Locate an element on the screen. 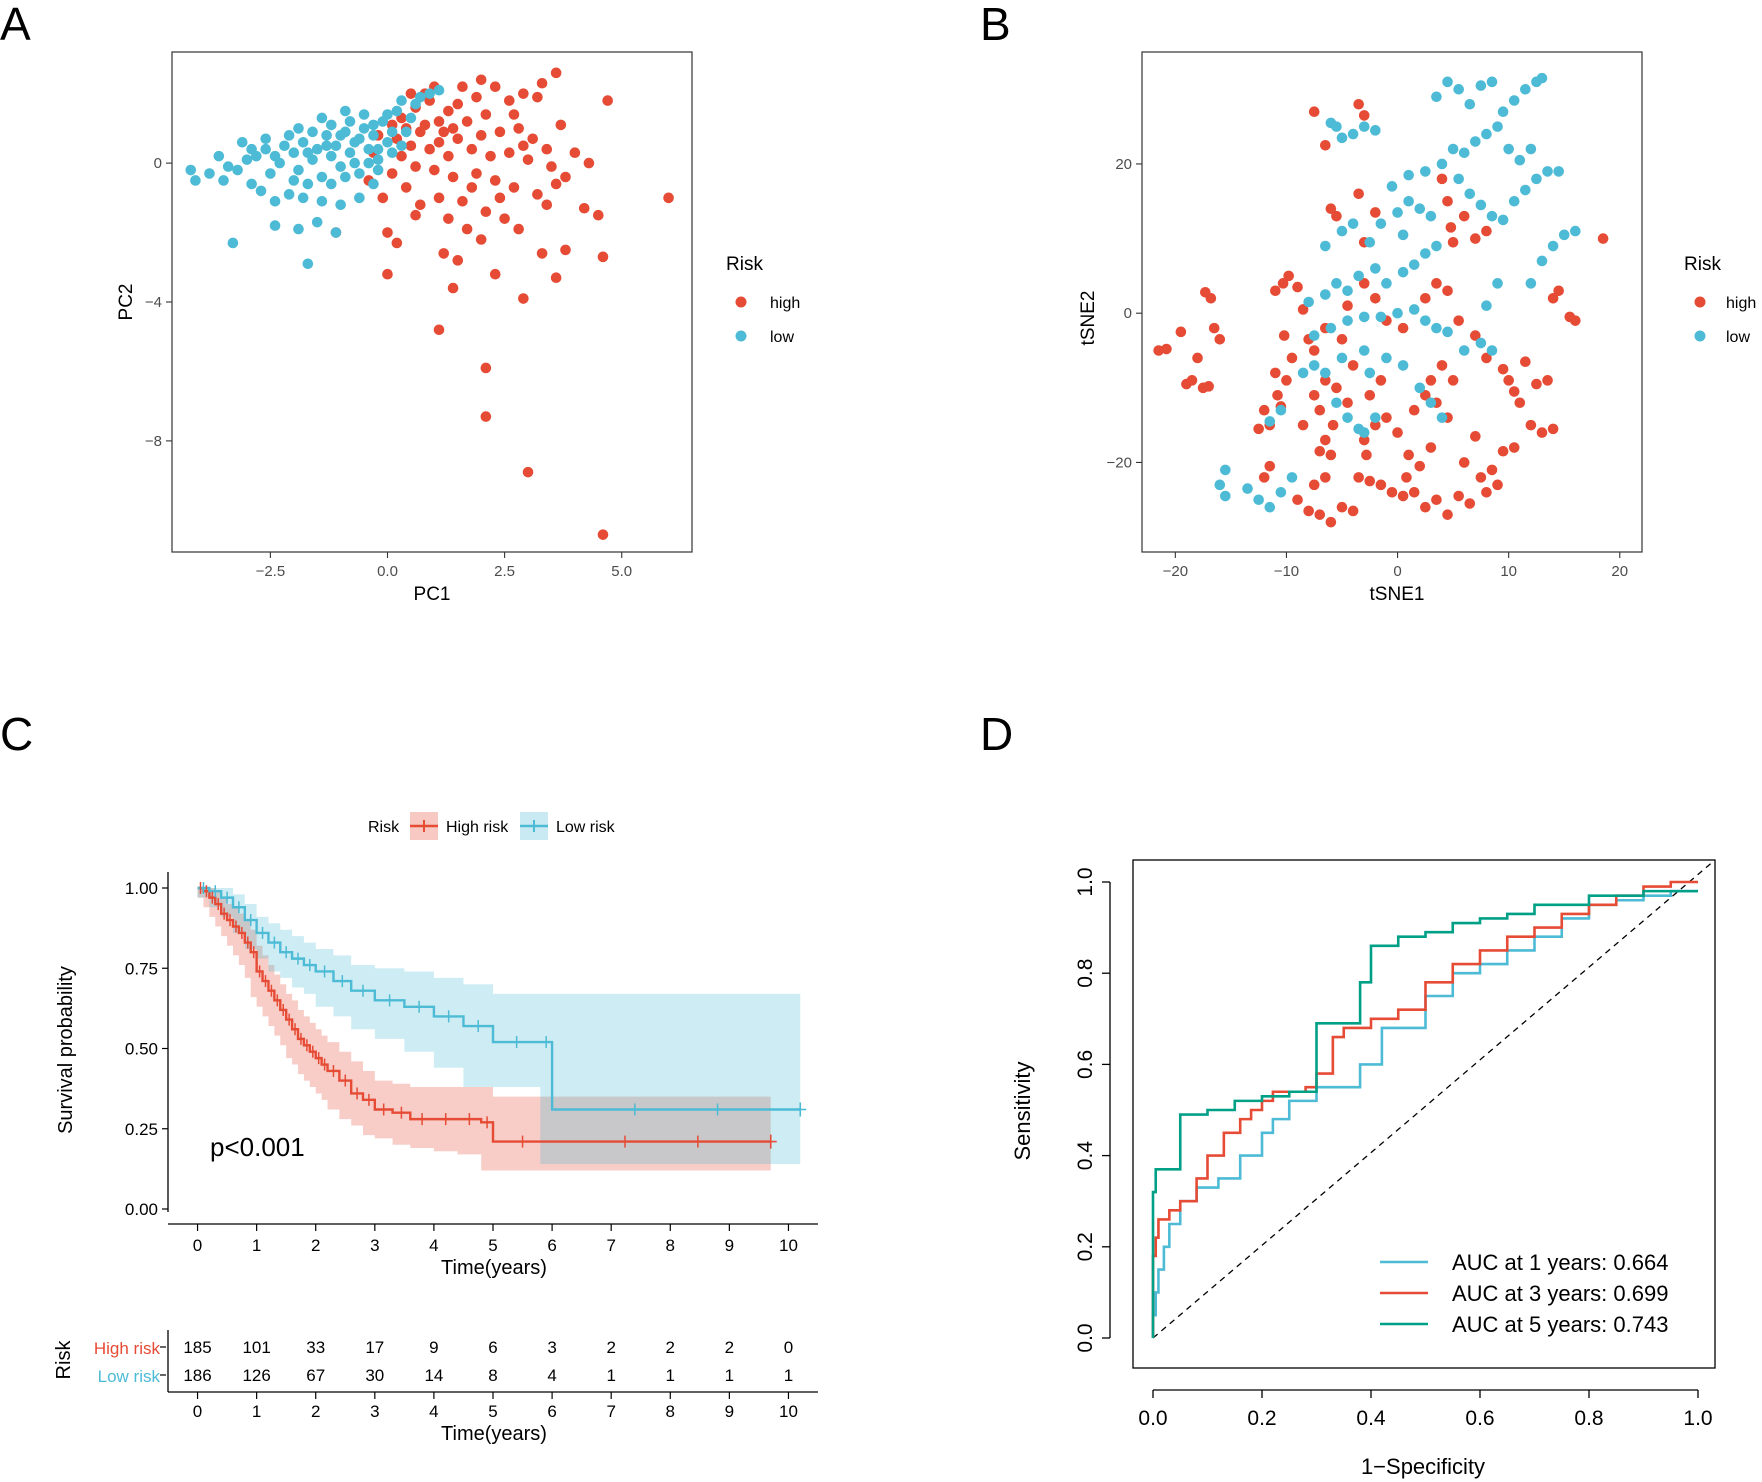  risk-table-x-tick-label: 2 is located at coordinates (315, 1411).